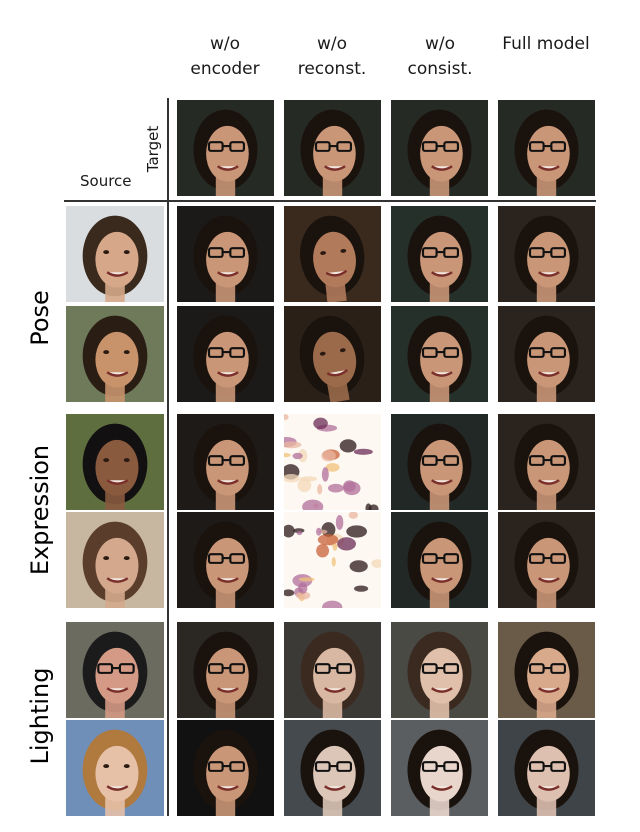  What do you see at coordinates (330, 201) in the screenshot?
I see `grid-separator-horizontal` at bounding box center [330, 201].